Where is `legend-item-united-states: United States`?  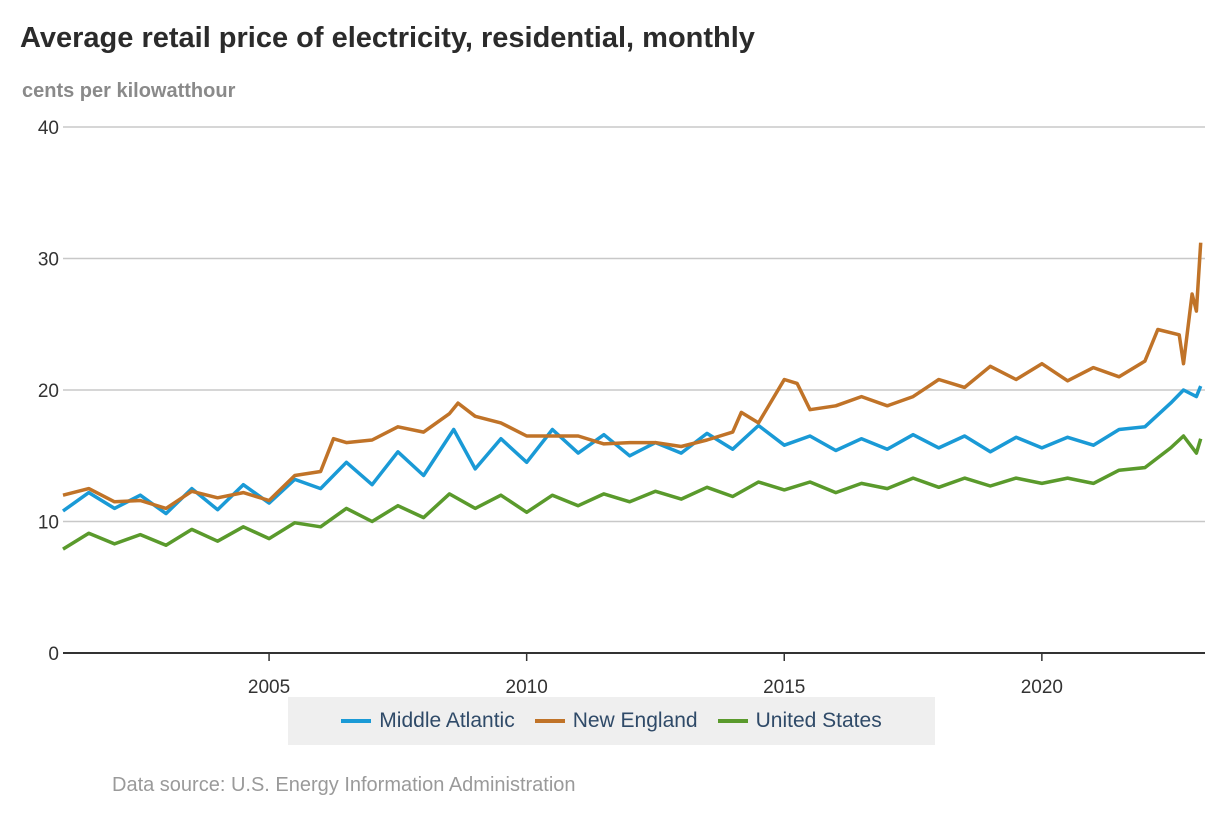 legend-item-united-states: United States is located at coordinates (799, 721).